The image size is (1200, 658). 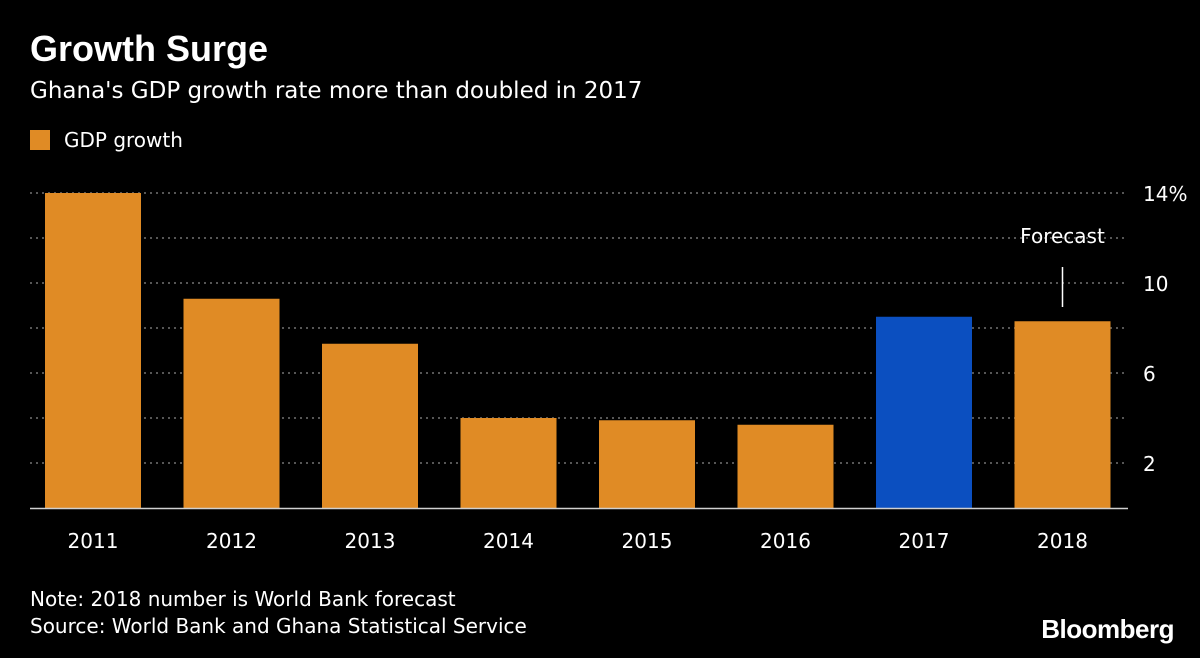 I want to click on legend: GDP growth, so click(x=106, y=140).